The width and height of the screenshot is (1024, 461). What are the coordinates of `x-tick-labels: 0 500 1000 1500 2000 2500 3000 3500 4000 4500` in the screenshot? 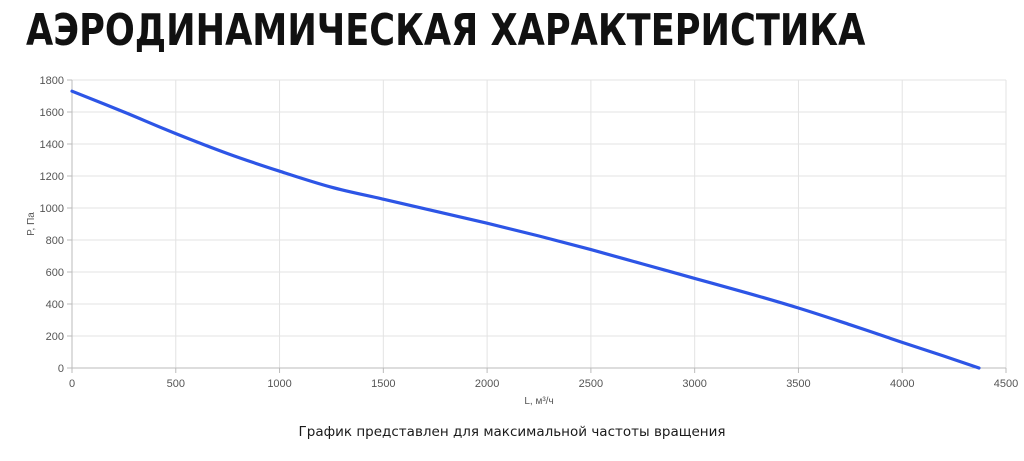 It's located at (543, 384).